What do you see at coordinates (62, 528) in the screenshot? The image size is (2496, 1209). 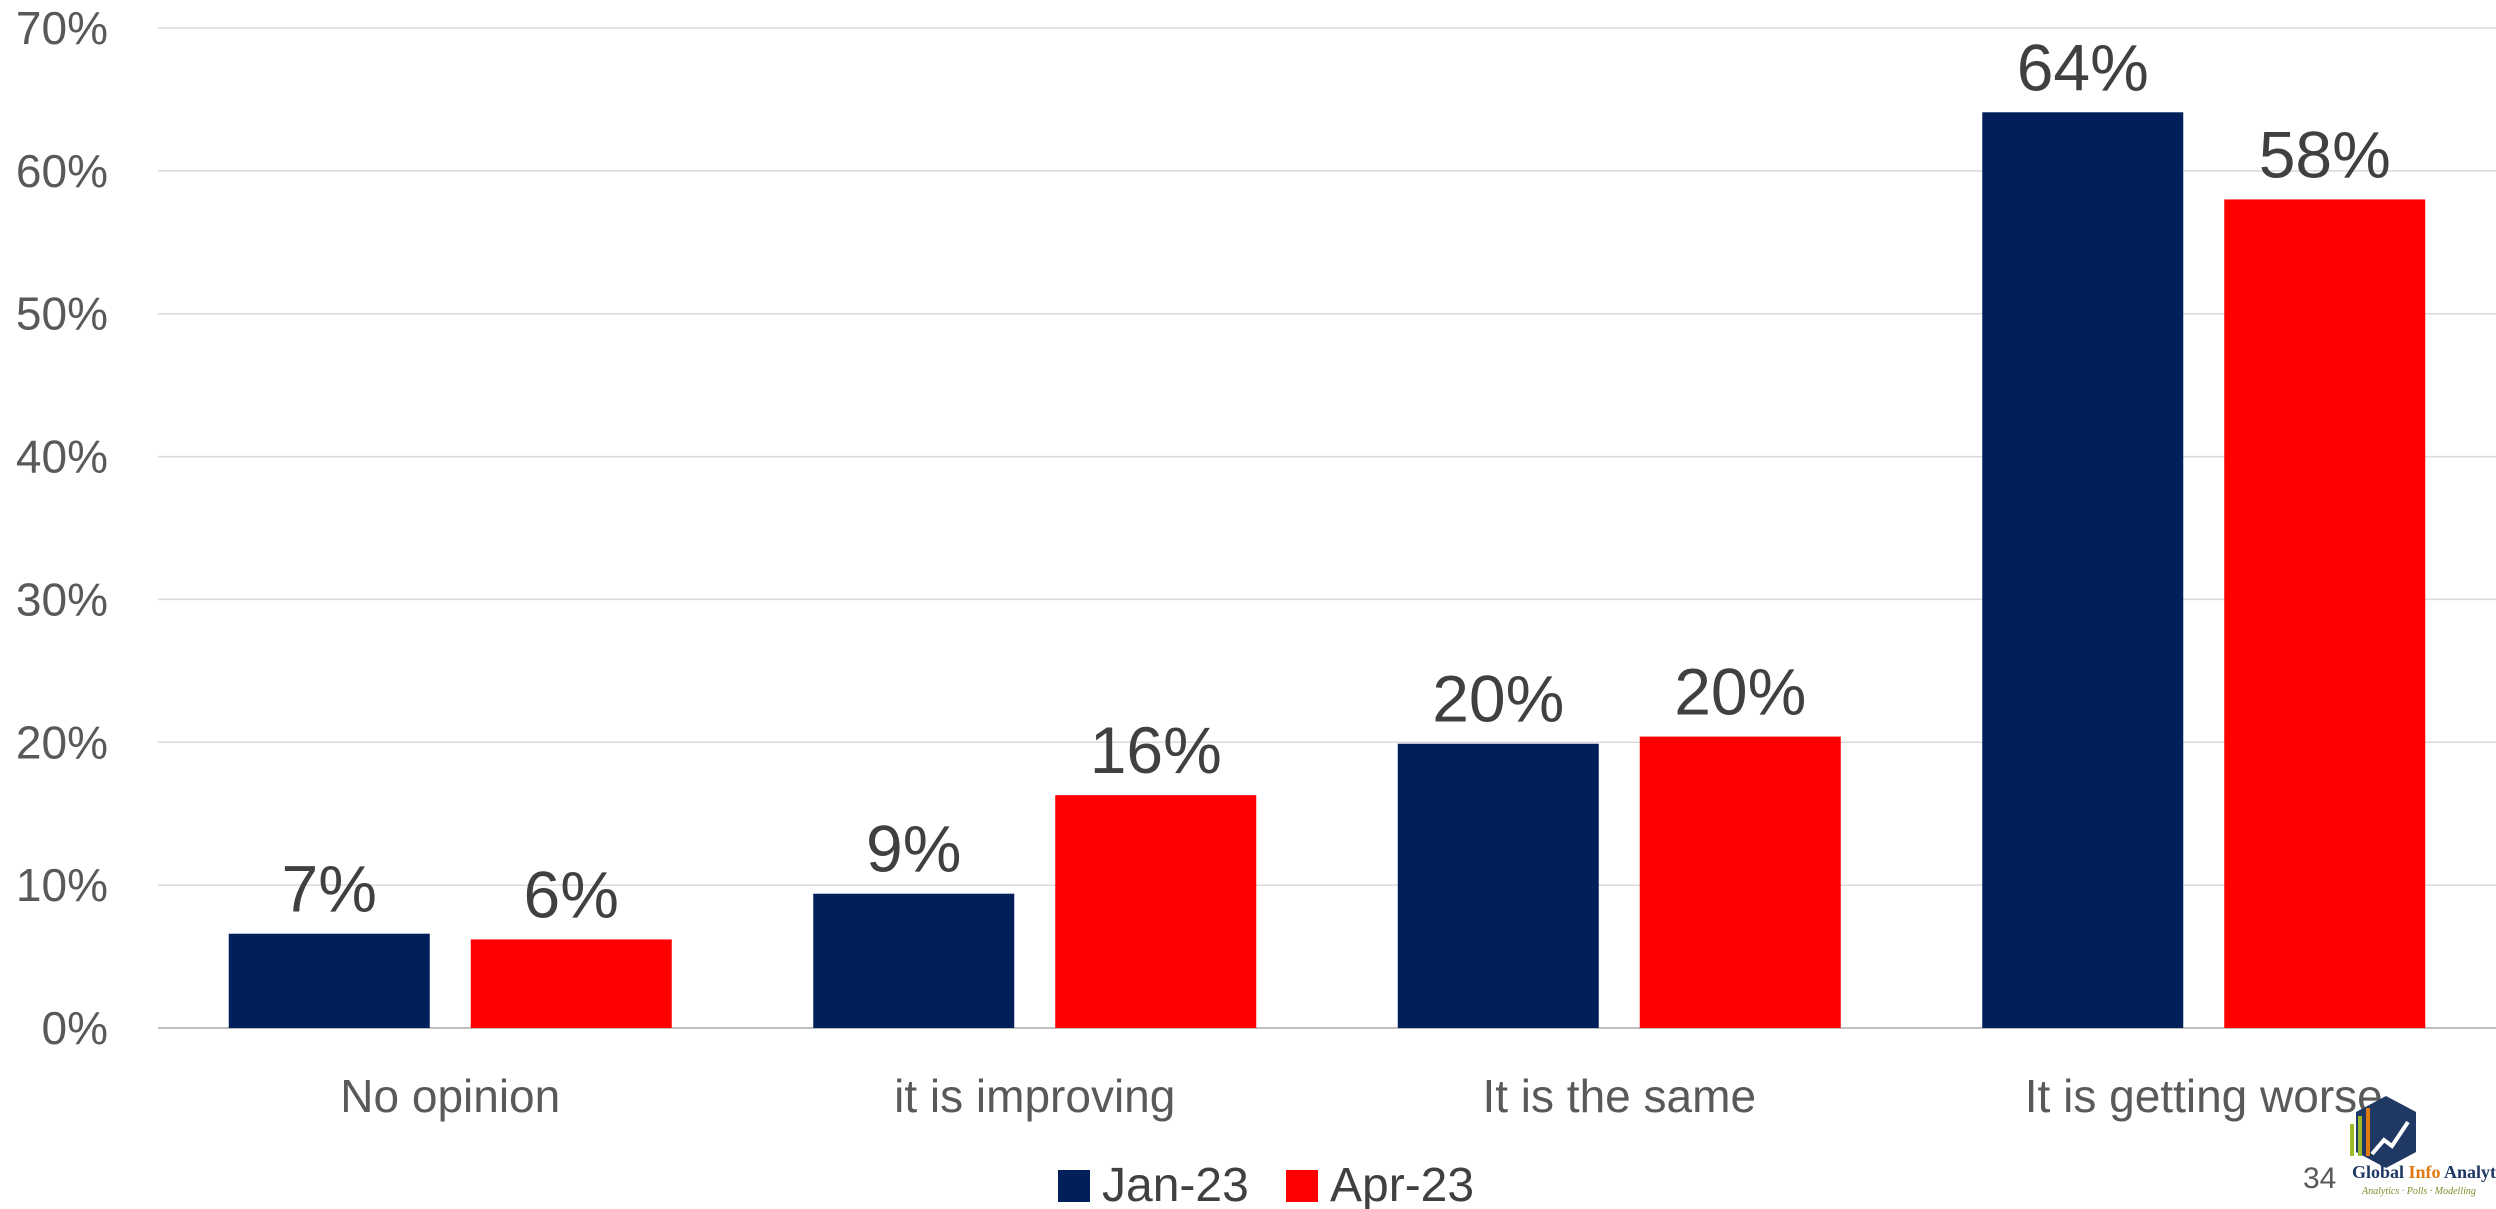 I see `y-axis-ticks: 0% 10% 20% 30% 40% 50% 60% 70%` at bounding box center [62, 528].